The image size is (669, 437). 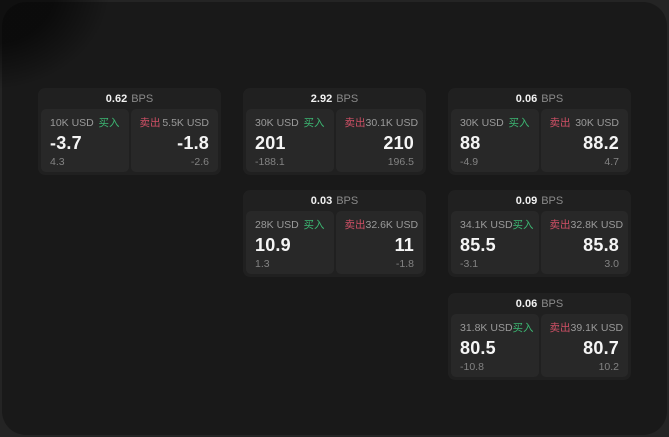 What do you see at coordinates (185, 122) in the screenshot?
I see `sell-amount: 5.5K USD` at bounding box center [185, 122].